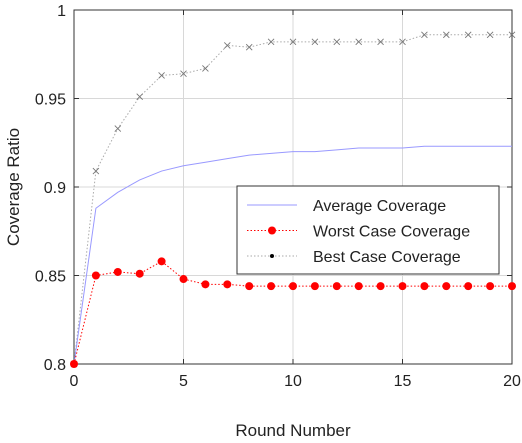 Image resolution: width=522 pixels, height=443 pixels. I want to click on y-tick-label: 0.8, so click(55, 365).